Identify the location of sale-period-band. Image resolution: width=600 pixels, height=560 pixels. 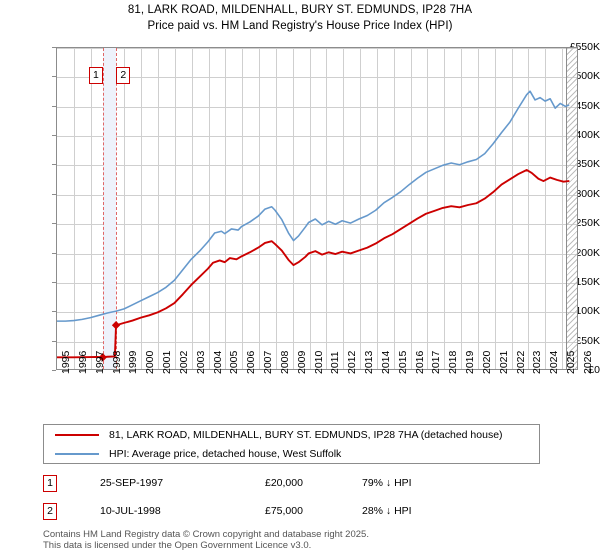
(109, 208).